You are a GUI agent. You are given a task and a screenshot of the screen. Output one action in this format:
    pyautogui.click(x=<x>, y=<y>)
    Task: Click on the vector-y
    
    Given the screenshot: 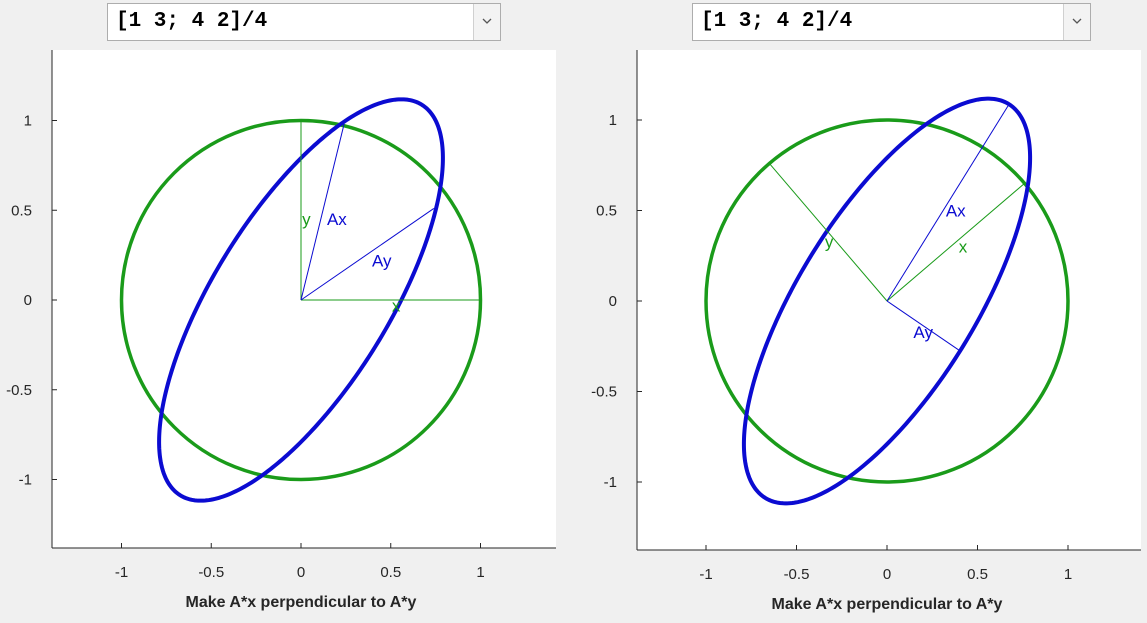 What is the action you would take?
    pyautogui.click(x=828, y=232)
    